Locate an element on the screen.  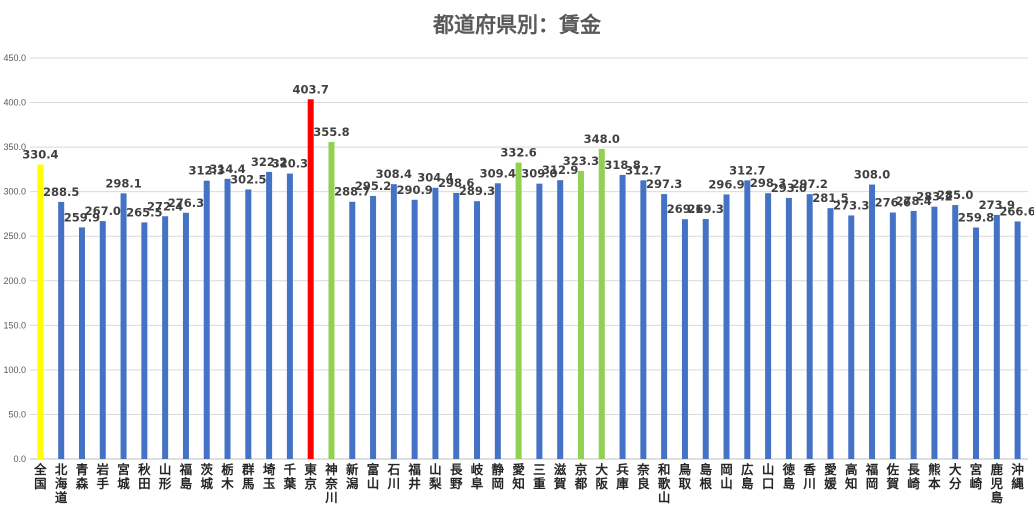
data-label: 269.3 is located at coordinates (706, 209).